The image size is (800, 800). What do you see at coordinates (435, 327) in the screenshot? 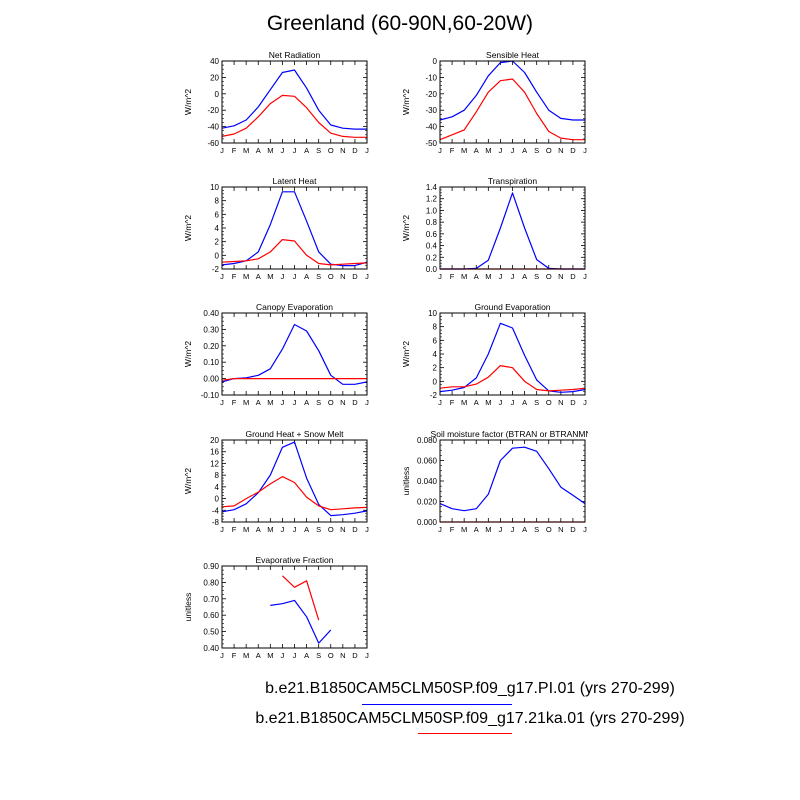
I see `y-tick-label: 8` at bounding box center [435, 327].